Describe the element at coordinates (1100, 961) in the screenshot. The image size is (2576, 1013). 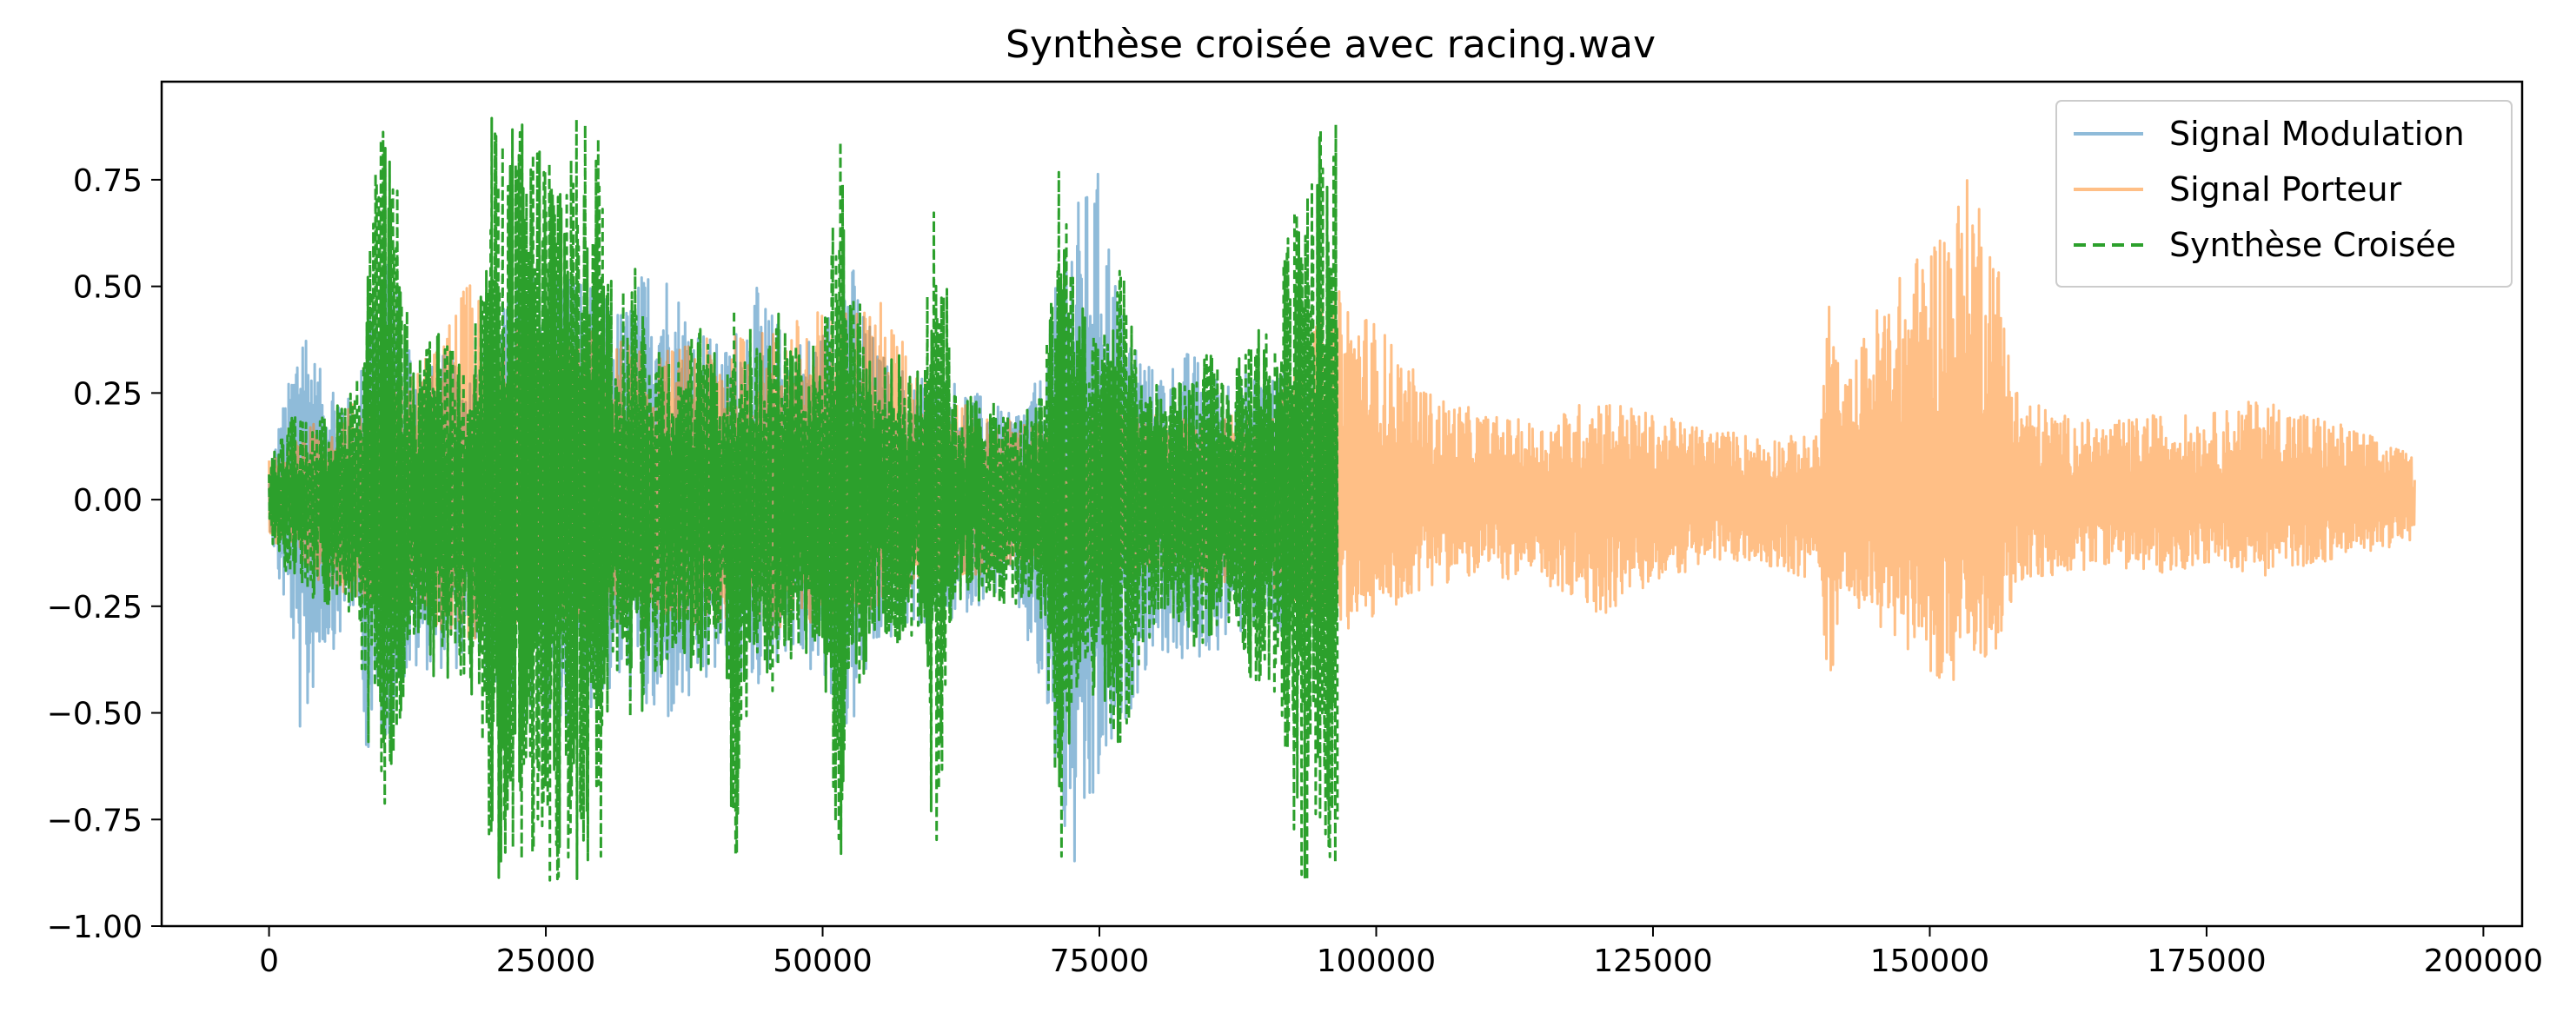
I see `x-tick-label: 75000` at that location.